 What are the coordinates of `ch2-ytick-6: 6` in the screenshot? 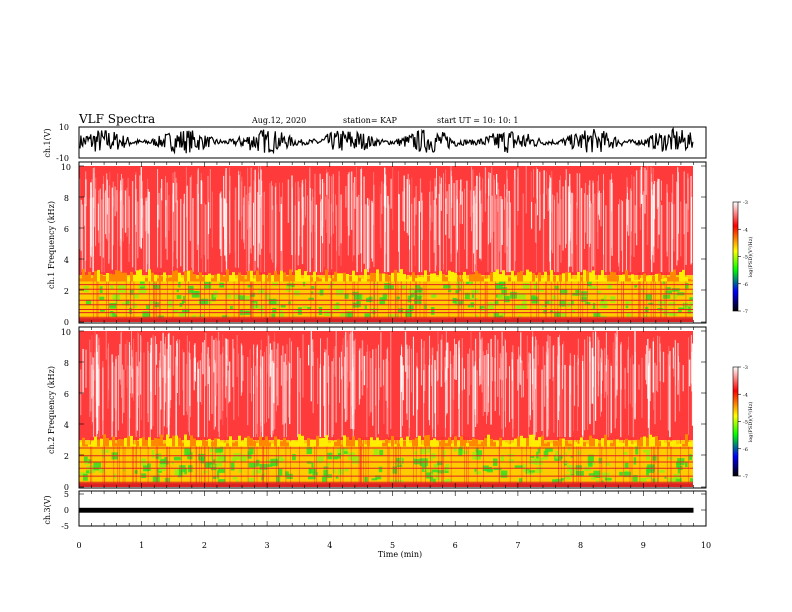 It's located at (66, 394).